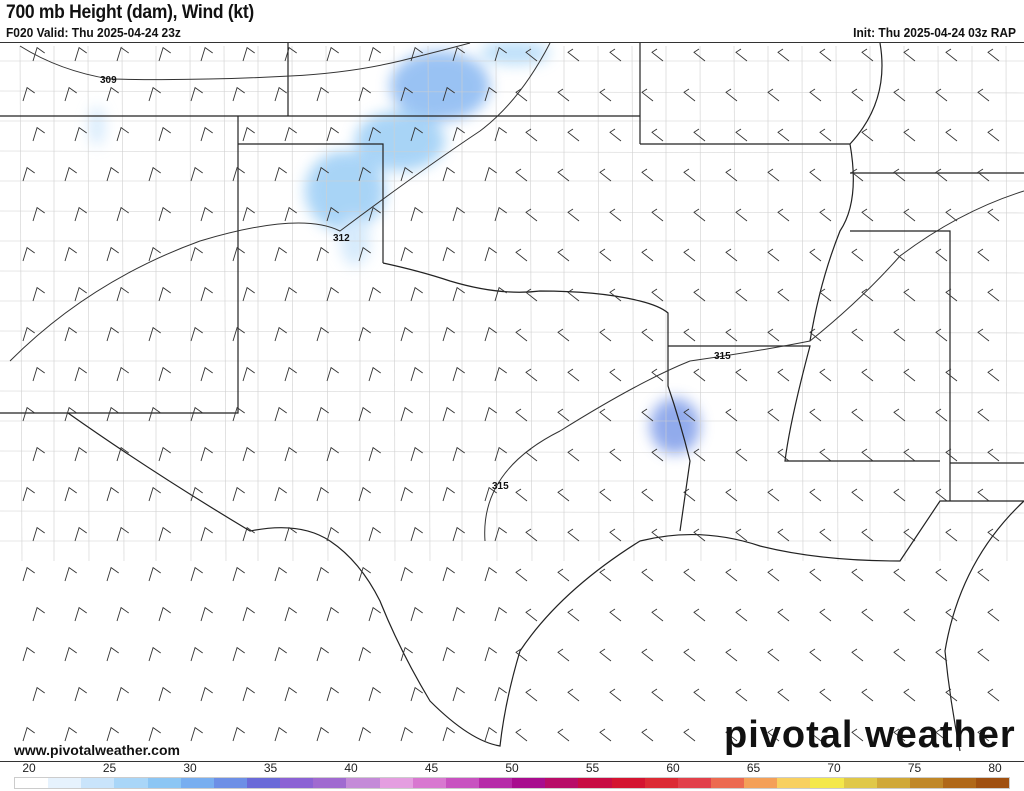  I want to click on website-link: www.pivotalweather.com, so click(97, 750).